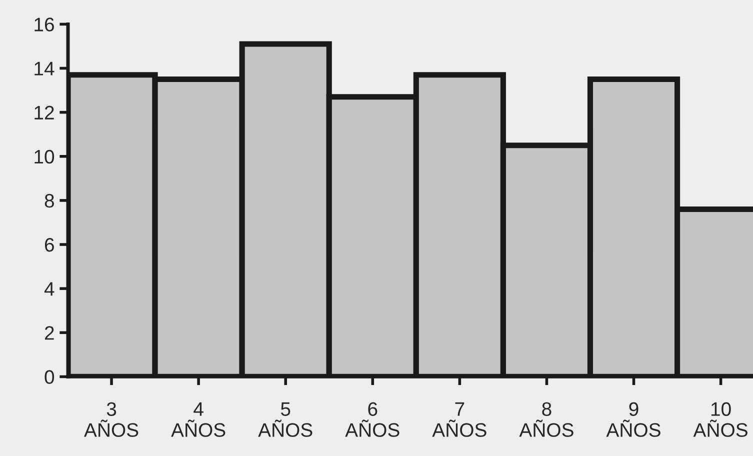 This screenshot has height=456, width=753. Describe the element at coordinates (459, 419) in the screenshot. I see `x-tick-label: 7 AÑOS` at that location.